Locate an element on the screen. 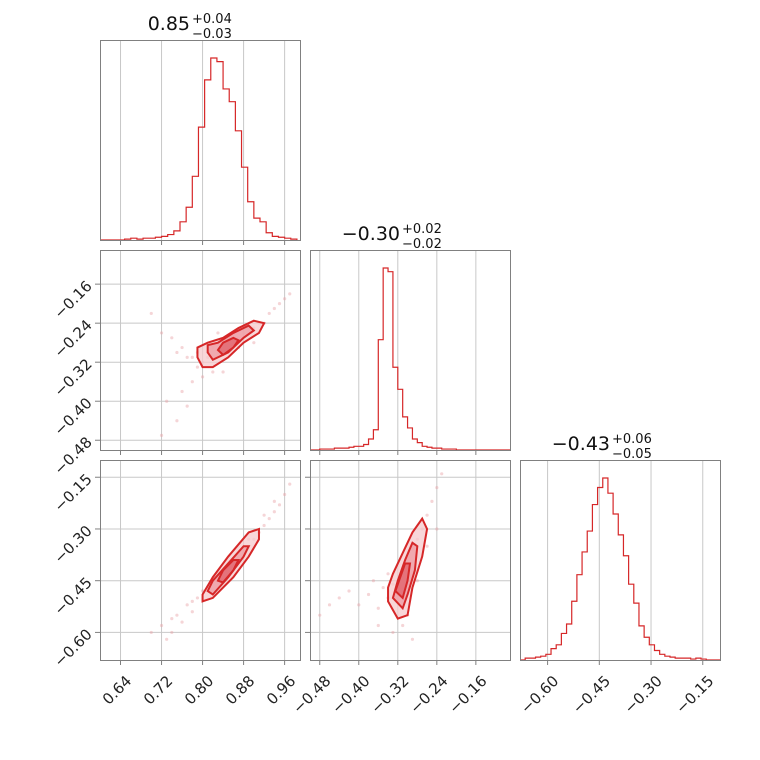 Image resolution: width=760 pixels, height=760 pixels. title-lower-1: −0.02 is located at coordinates (422, 244).